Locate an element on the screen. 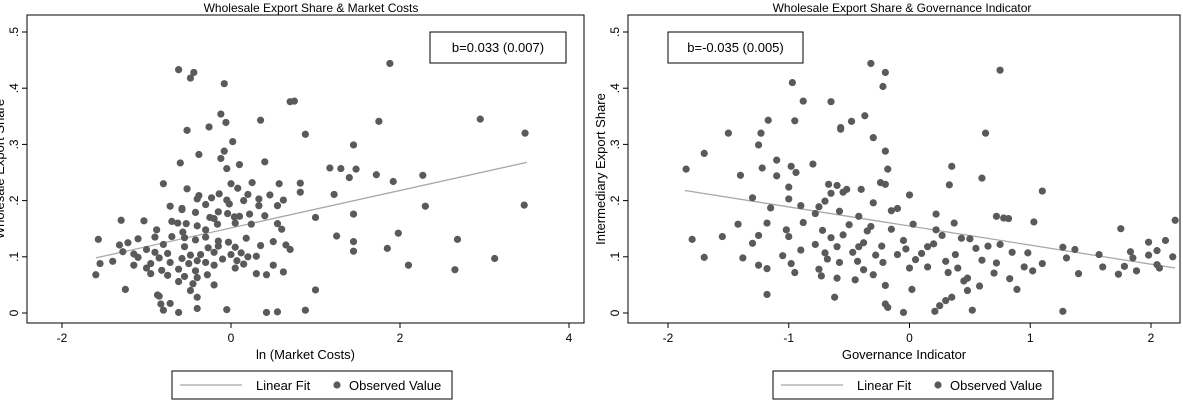  legend-point-swatch is located at coordinates (337, 385).